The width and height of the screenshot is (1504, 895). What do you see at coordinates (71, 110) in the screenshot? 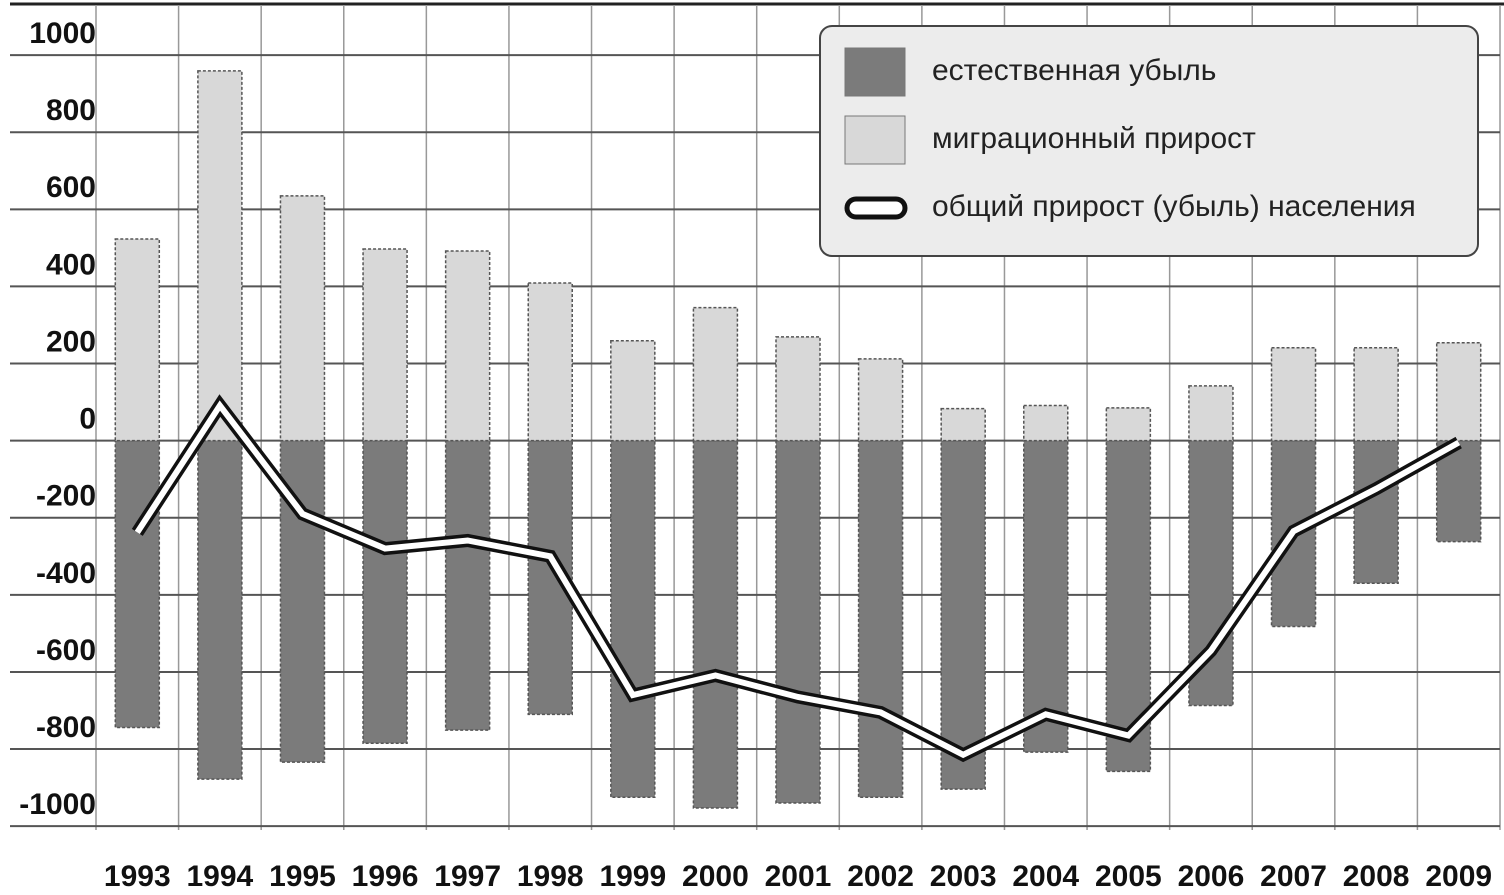
I see `y-tick-label: 800` at bounding box center [71, 110].